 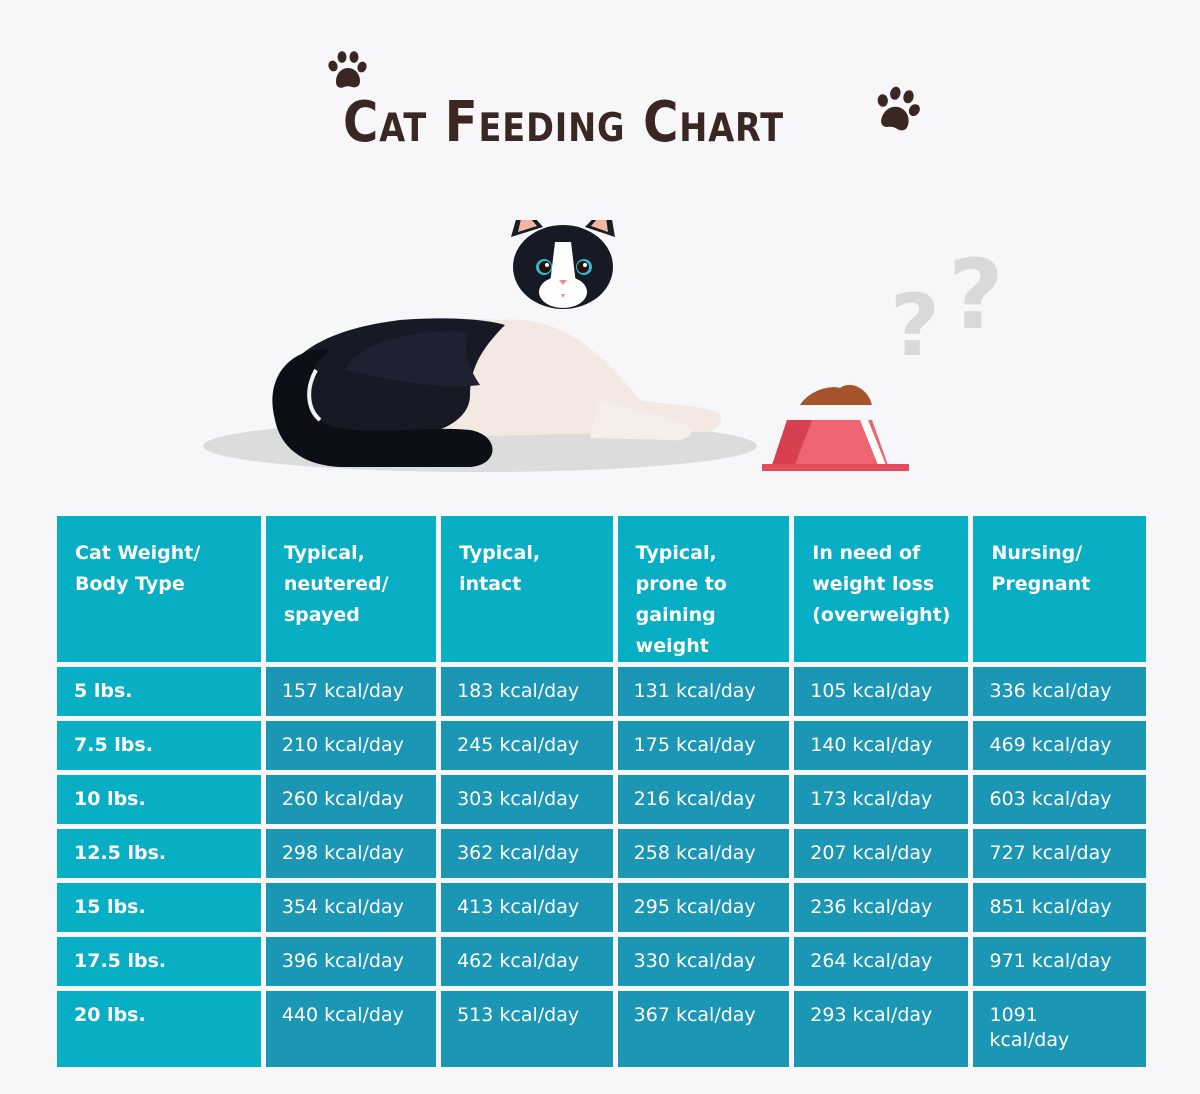 I want to click on title-area: Cat Feeding Chart, so click(x=600, y=110).